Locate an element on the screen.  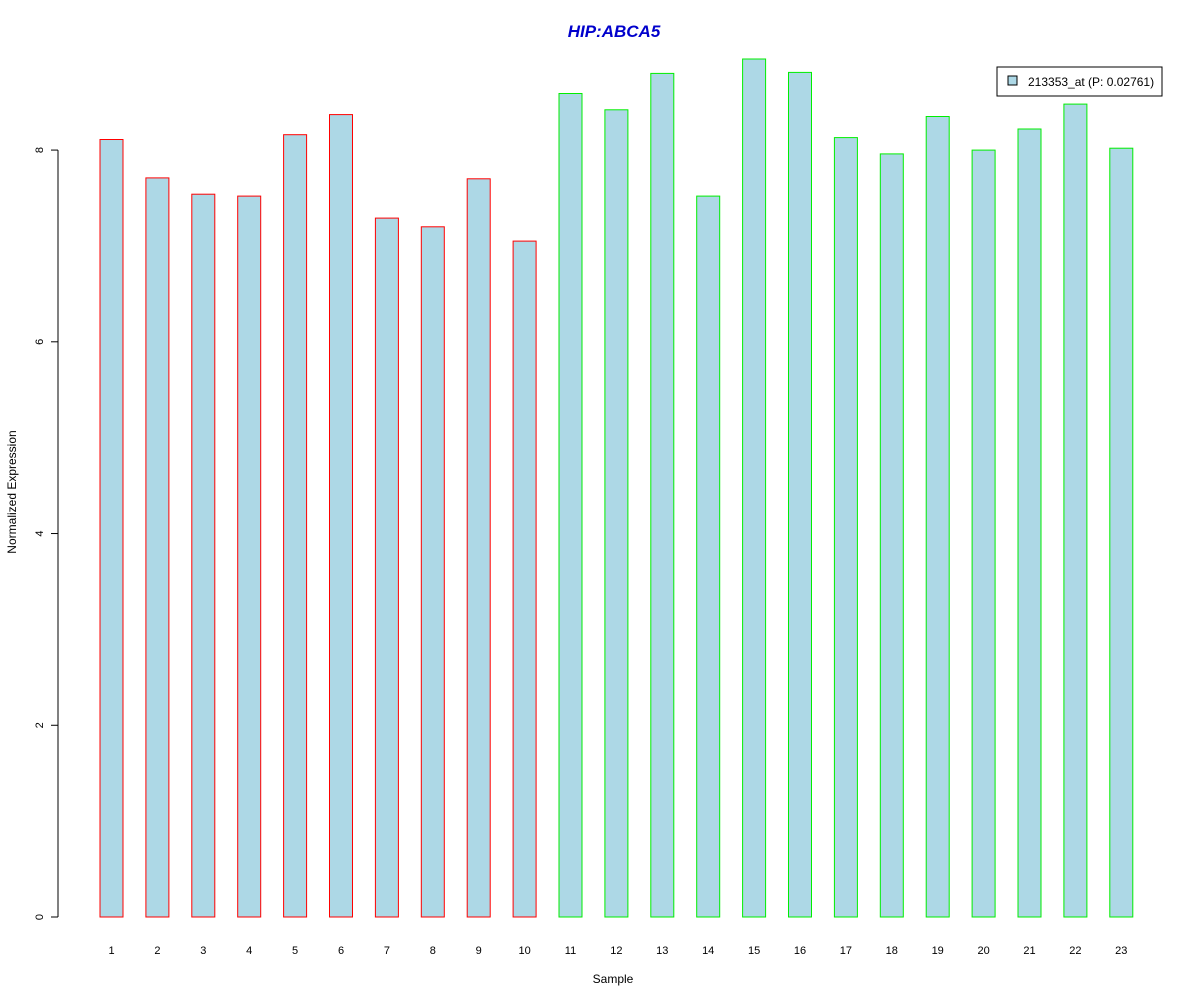
x-tick-label: 3 is located at coordinates (203, 951).